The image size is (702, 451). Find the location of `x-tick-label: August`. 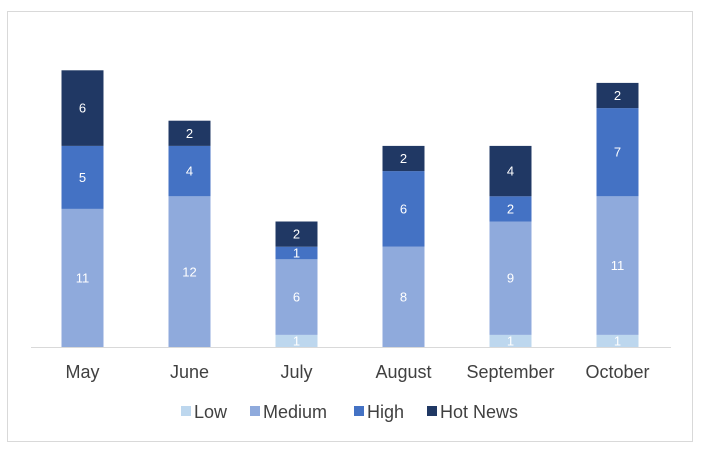

x-tick-label: August is located at coordinates (403, 372).